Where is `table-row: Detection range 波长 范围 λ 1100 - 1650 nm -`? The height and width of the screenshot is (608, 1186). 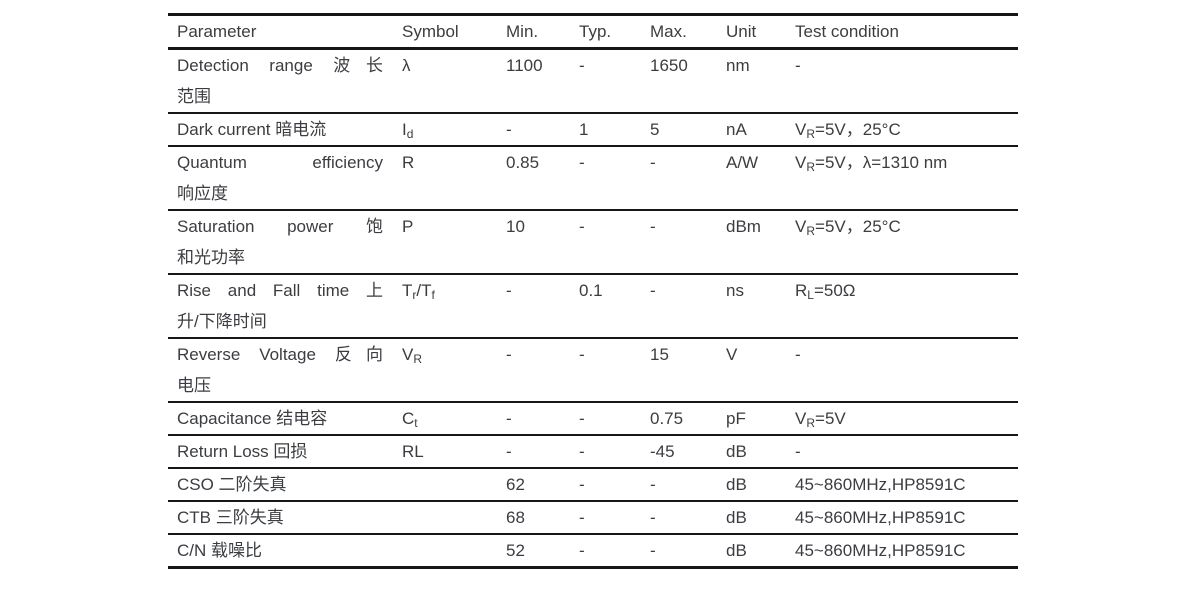 table-row: Detection range 波长 范围 λ 1100 - 1650 nm - is located at coordinates (593, 81).